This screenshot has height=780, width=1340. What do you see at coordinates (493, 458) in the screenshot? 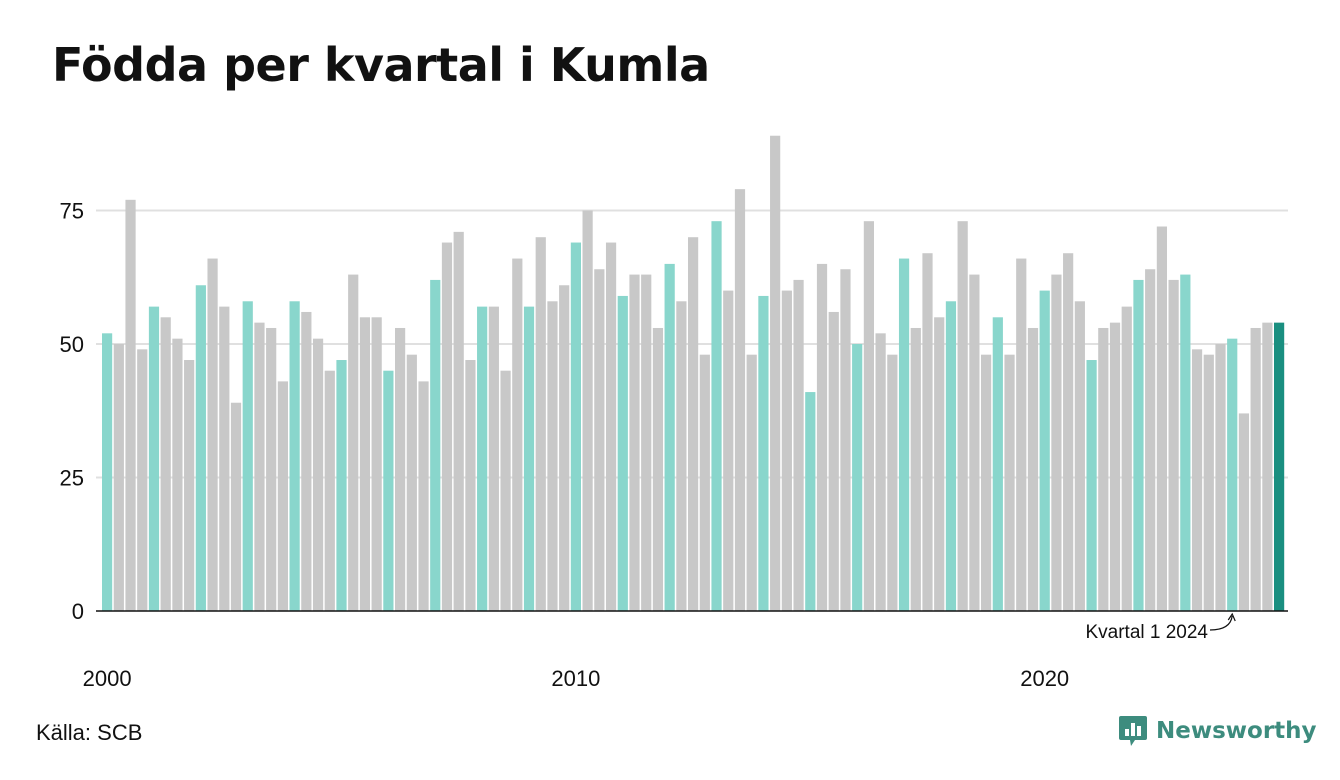
I see `bar-2008-q2` at bounding box center [493, 458].